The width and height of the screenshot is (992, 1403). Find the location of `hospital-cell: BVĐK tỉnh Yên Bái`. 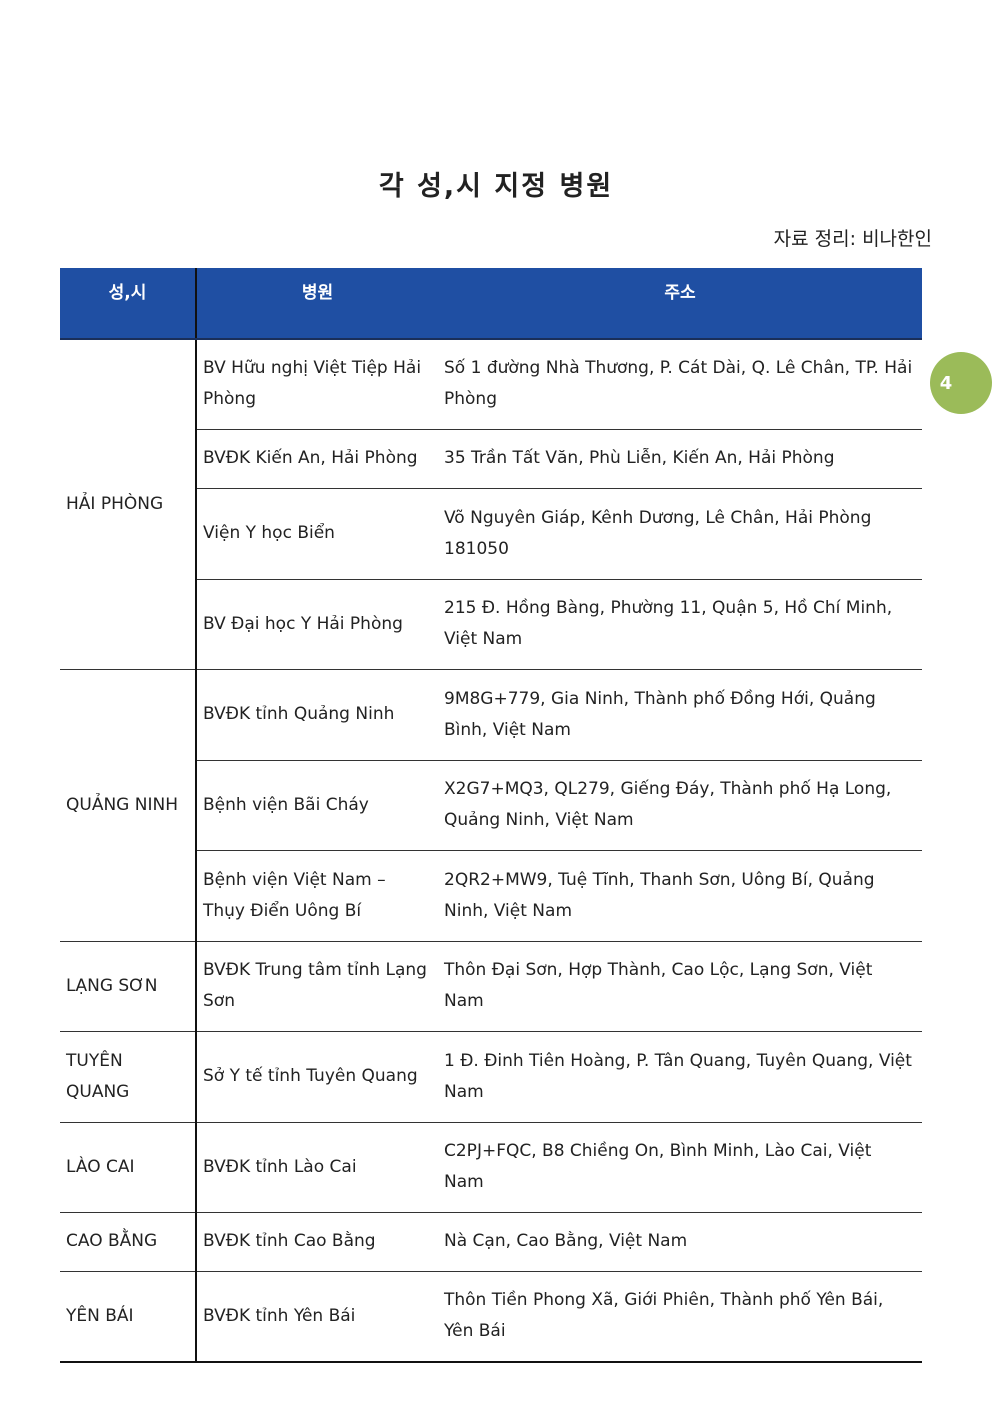

hospital-cell: BVĐK tỉnh Yên Bái is located at coordinates (317, 1317).